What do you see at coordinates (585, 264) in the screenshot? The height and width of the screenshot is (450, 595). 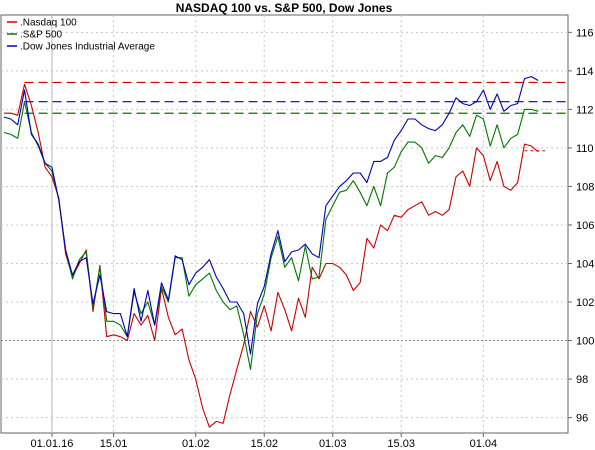 I see `y-tick-label: 104` at bounding box center [585, 264].